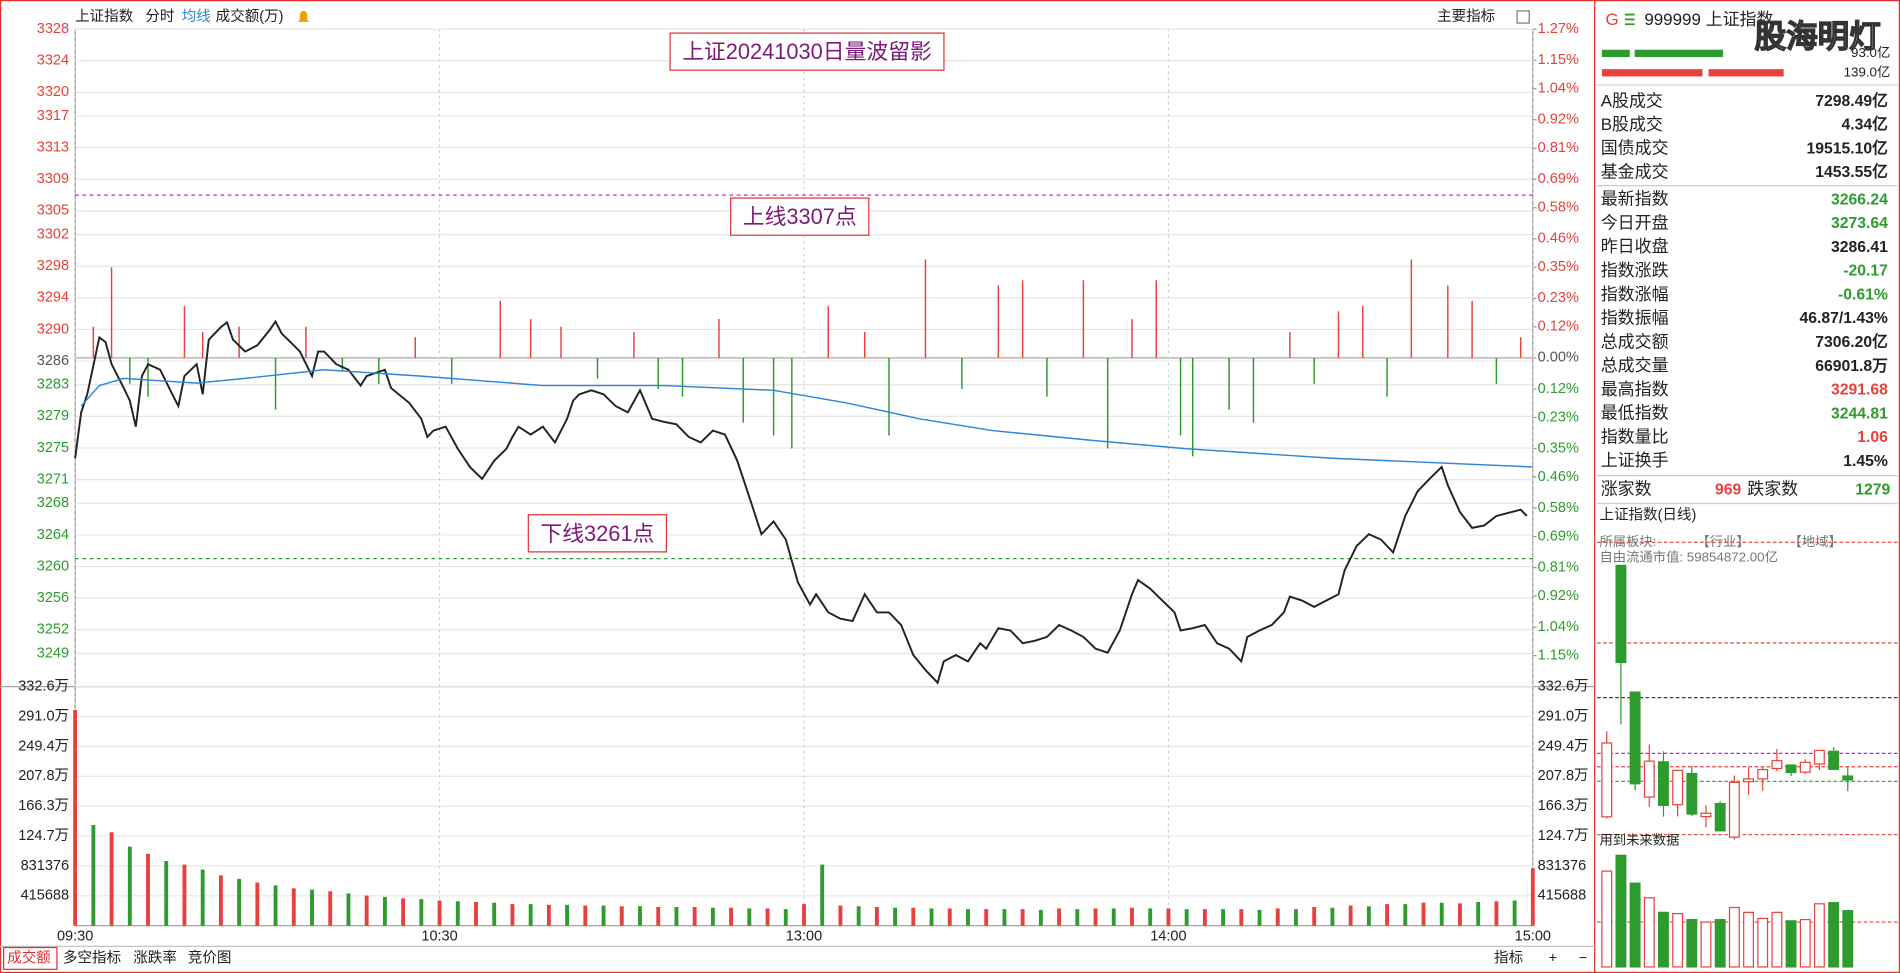  I want to click on tab: 成交额, so click(29, 957).